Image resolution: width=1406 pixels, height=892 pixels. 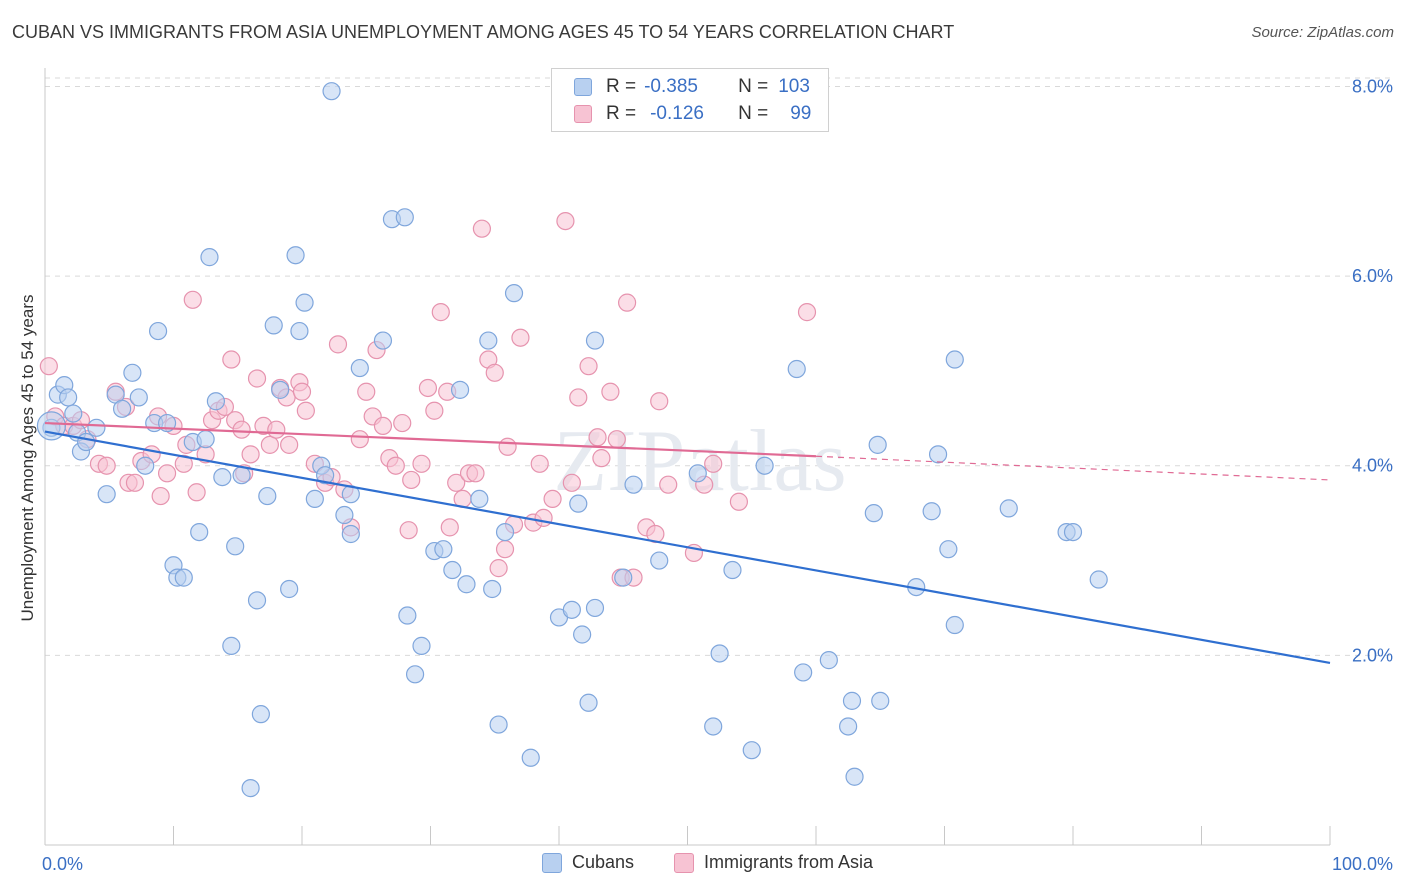 What do you see at coordinates (1322, 32) in the screenshot?
I see `source-label: Source: ZipAtlas.com` at bounding box center [1322, 32].